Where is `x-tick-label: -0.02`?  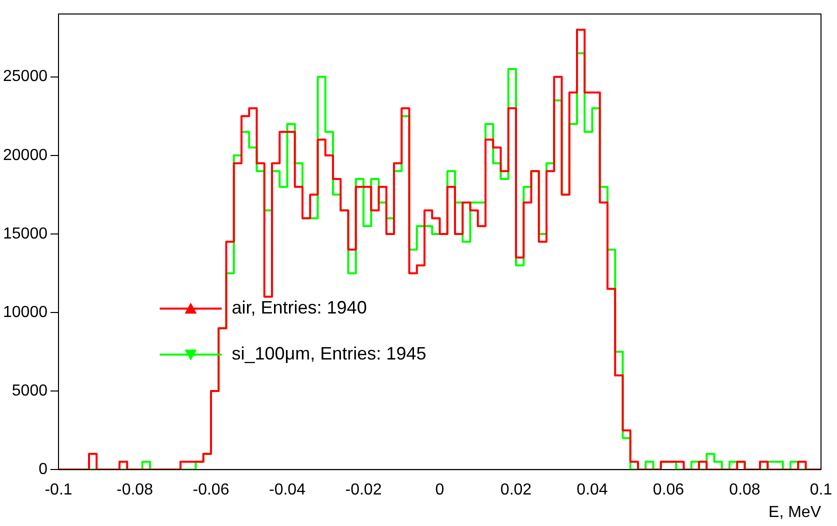
x-tick-label: -0.02 is located at coordinates (363, 490).